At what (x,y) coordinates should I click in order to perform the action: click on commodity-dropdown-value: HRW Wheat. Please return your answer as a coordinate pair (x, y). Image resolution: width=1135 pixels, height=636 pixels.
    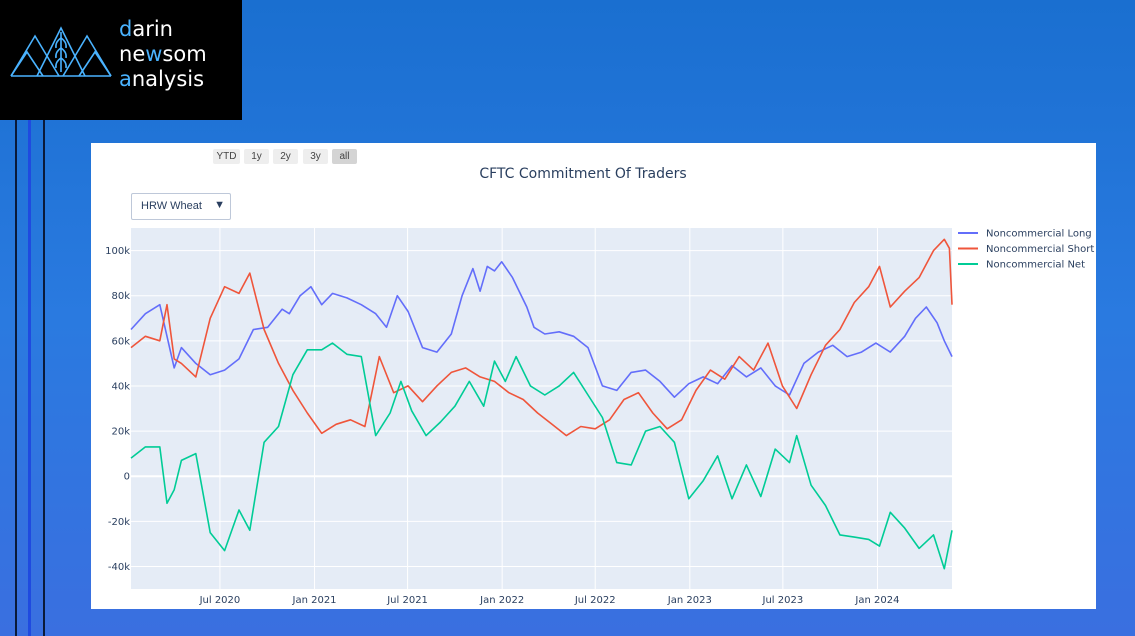
    Looking at the image, I should click on (171, 206).